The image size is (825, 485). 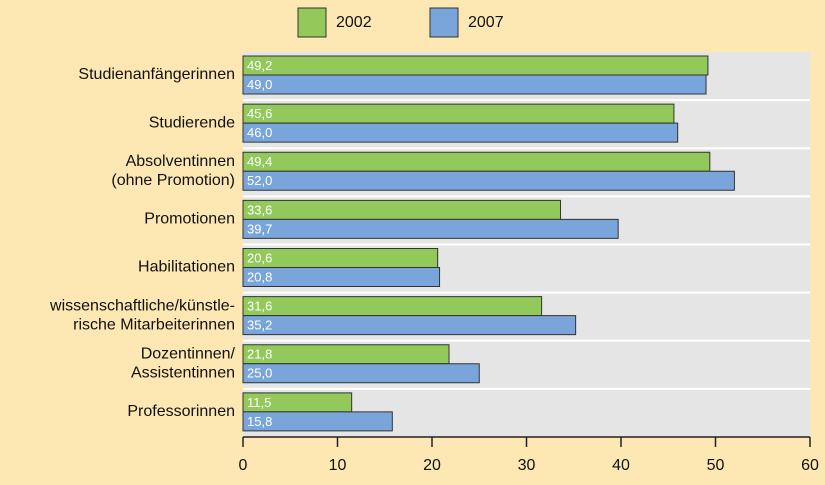 What do you see at coordinates (186, 267) in the screenshot?
I see `y-tick-label: Habilitationen` at bounding box center [186, 267].